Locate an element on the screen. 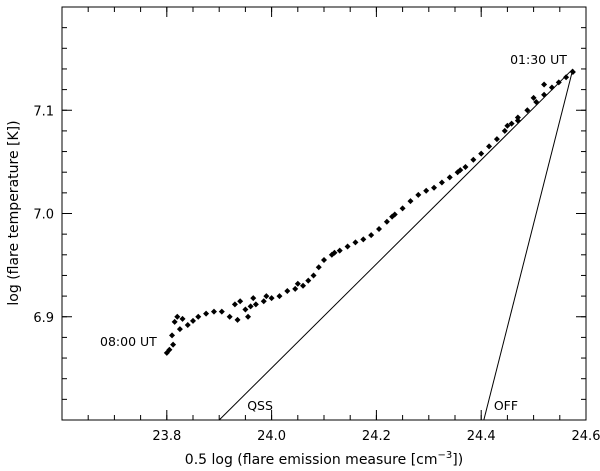 This screenshot has width=600, height=471. off-line is located at coordinates (528, 244).